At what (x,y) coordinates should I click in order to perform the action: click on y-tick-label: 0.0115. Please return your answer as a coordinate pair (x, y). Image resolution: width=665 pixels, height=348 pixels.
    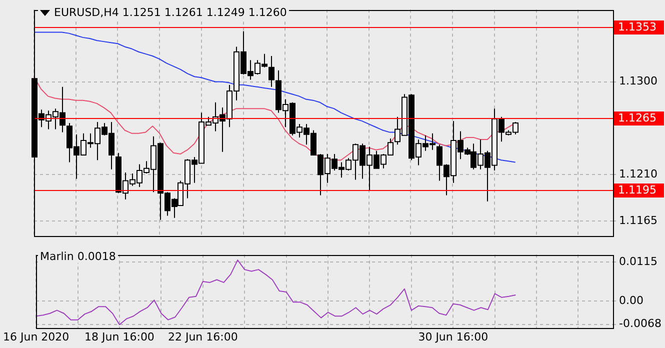
    Looking at the image, I should click on (638, 261).